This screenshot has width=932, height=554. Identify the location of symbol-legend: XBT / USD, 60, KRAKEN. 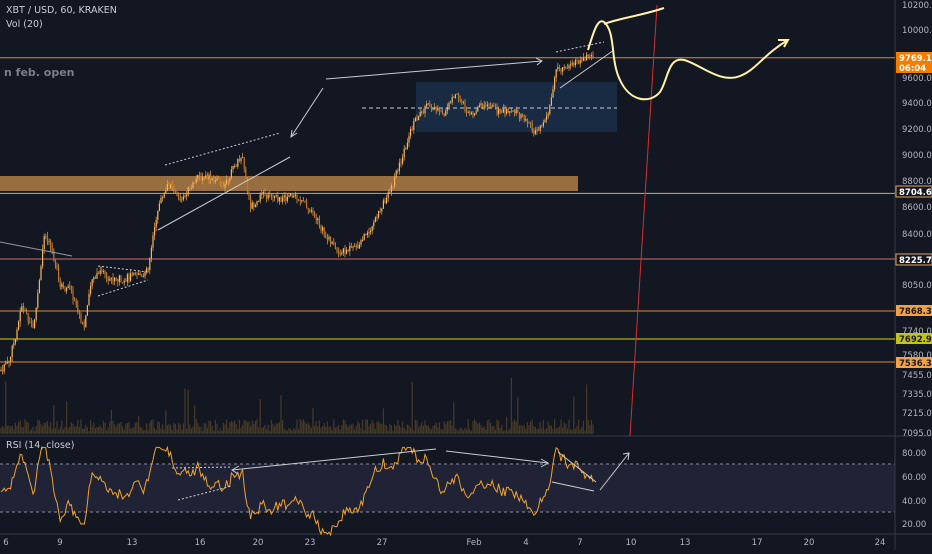
(61, 10).